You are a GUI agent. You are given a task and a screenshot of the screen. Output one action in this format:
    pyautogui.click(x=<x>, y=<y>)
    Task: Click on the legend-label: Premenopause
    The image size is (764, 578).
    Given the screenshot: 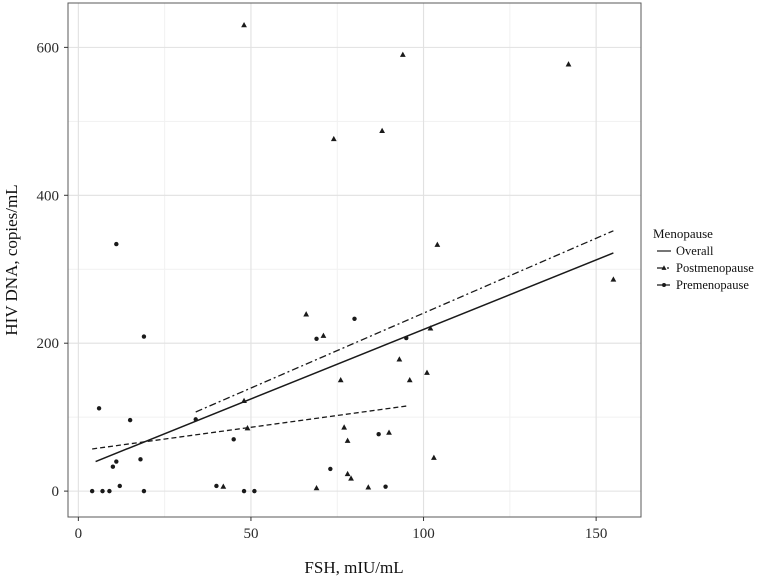 What is the action you would take?
    pyautogui.click(x=712, y=285)
    